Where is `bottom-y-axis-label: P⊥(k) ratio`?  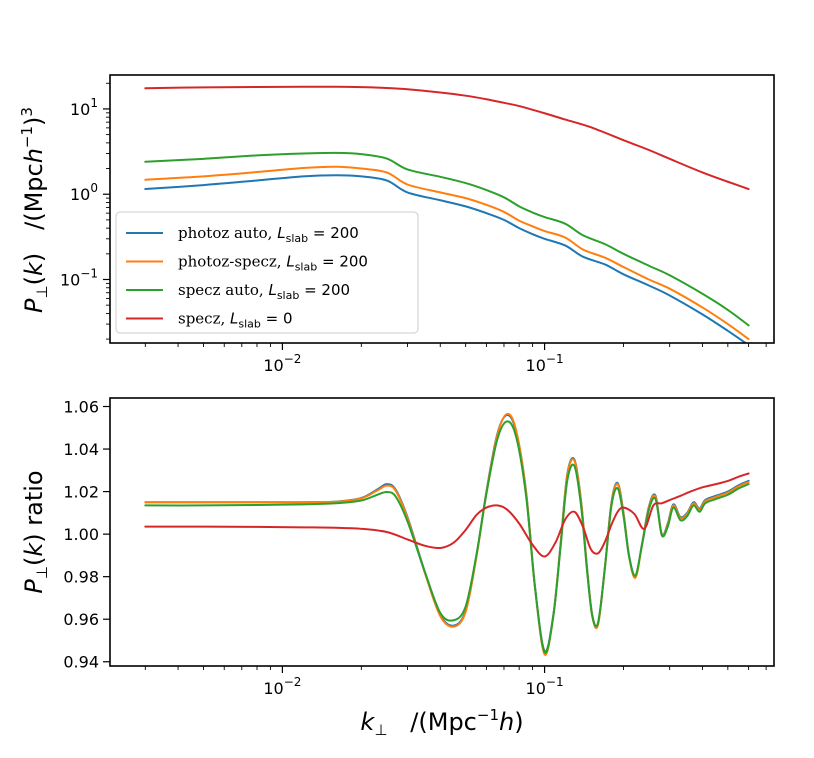 bottom-y-axis-label: P⊥(k) ratio is located at coordinates (35, 531).